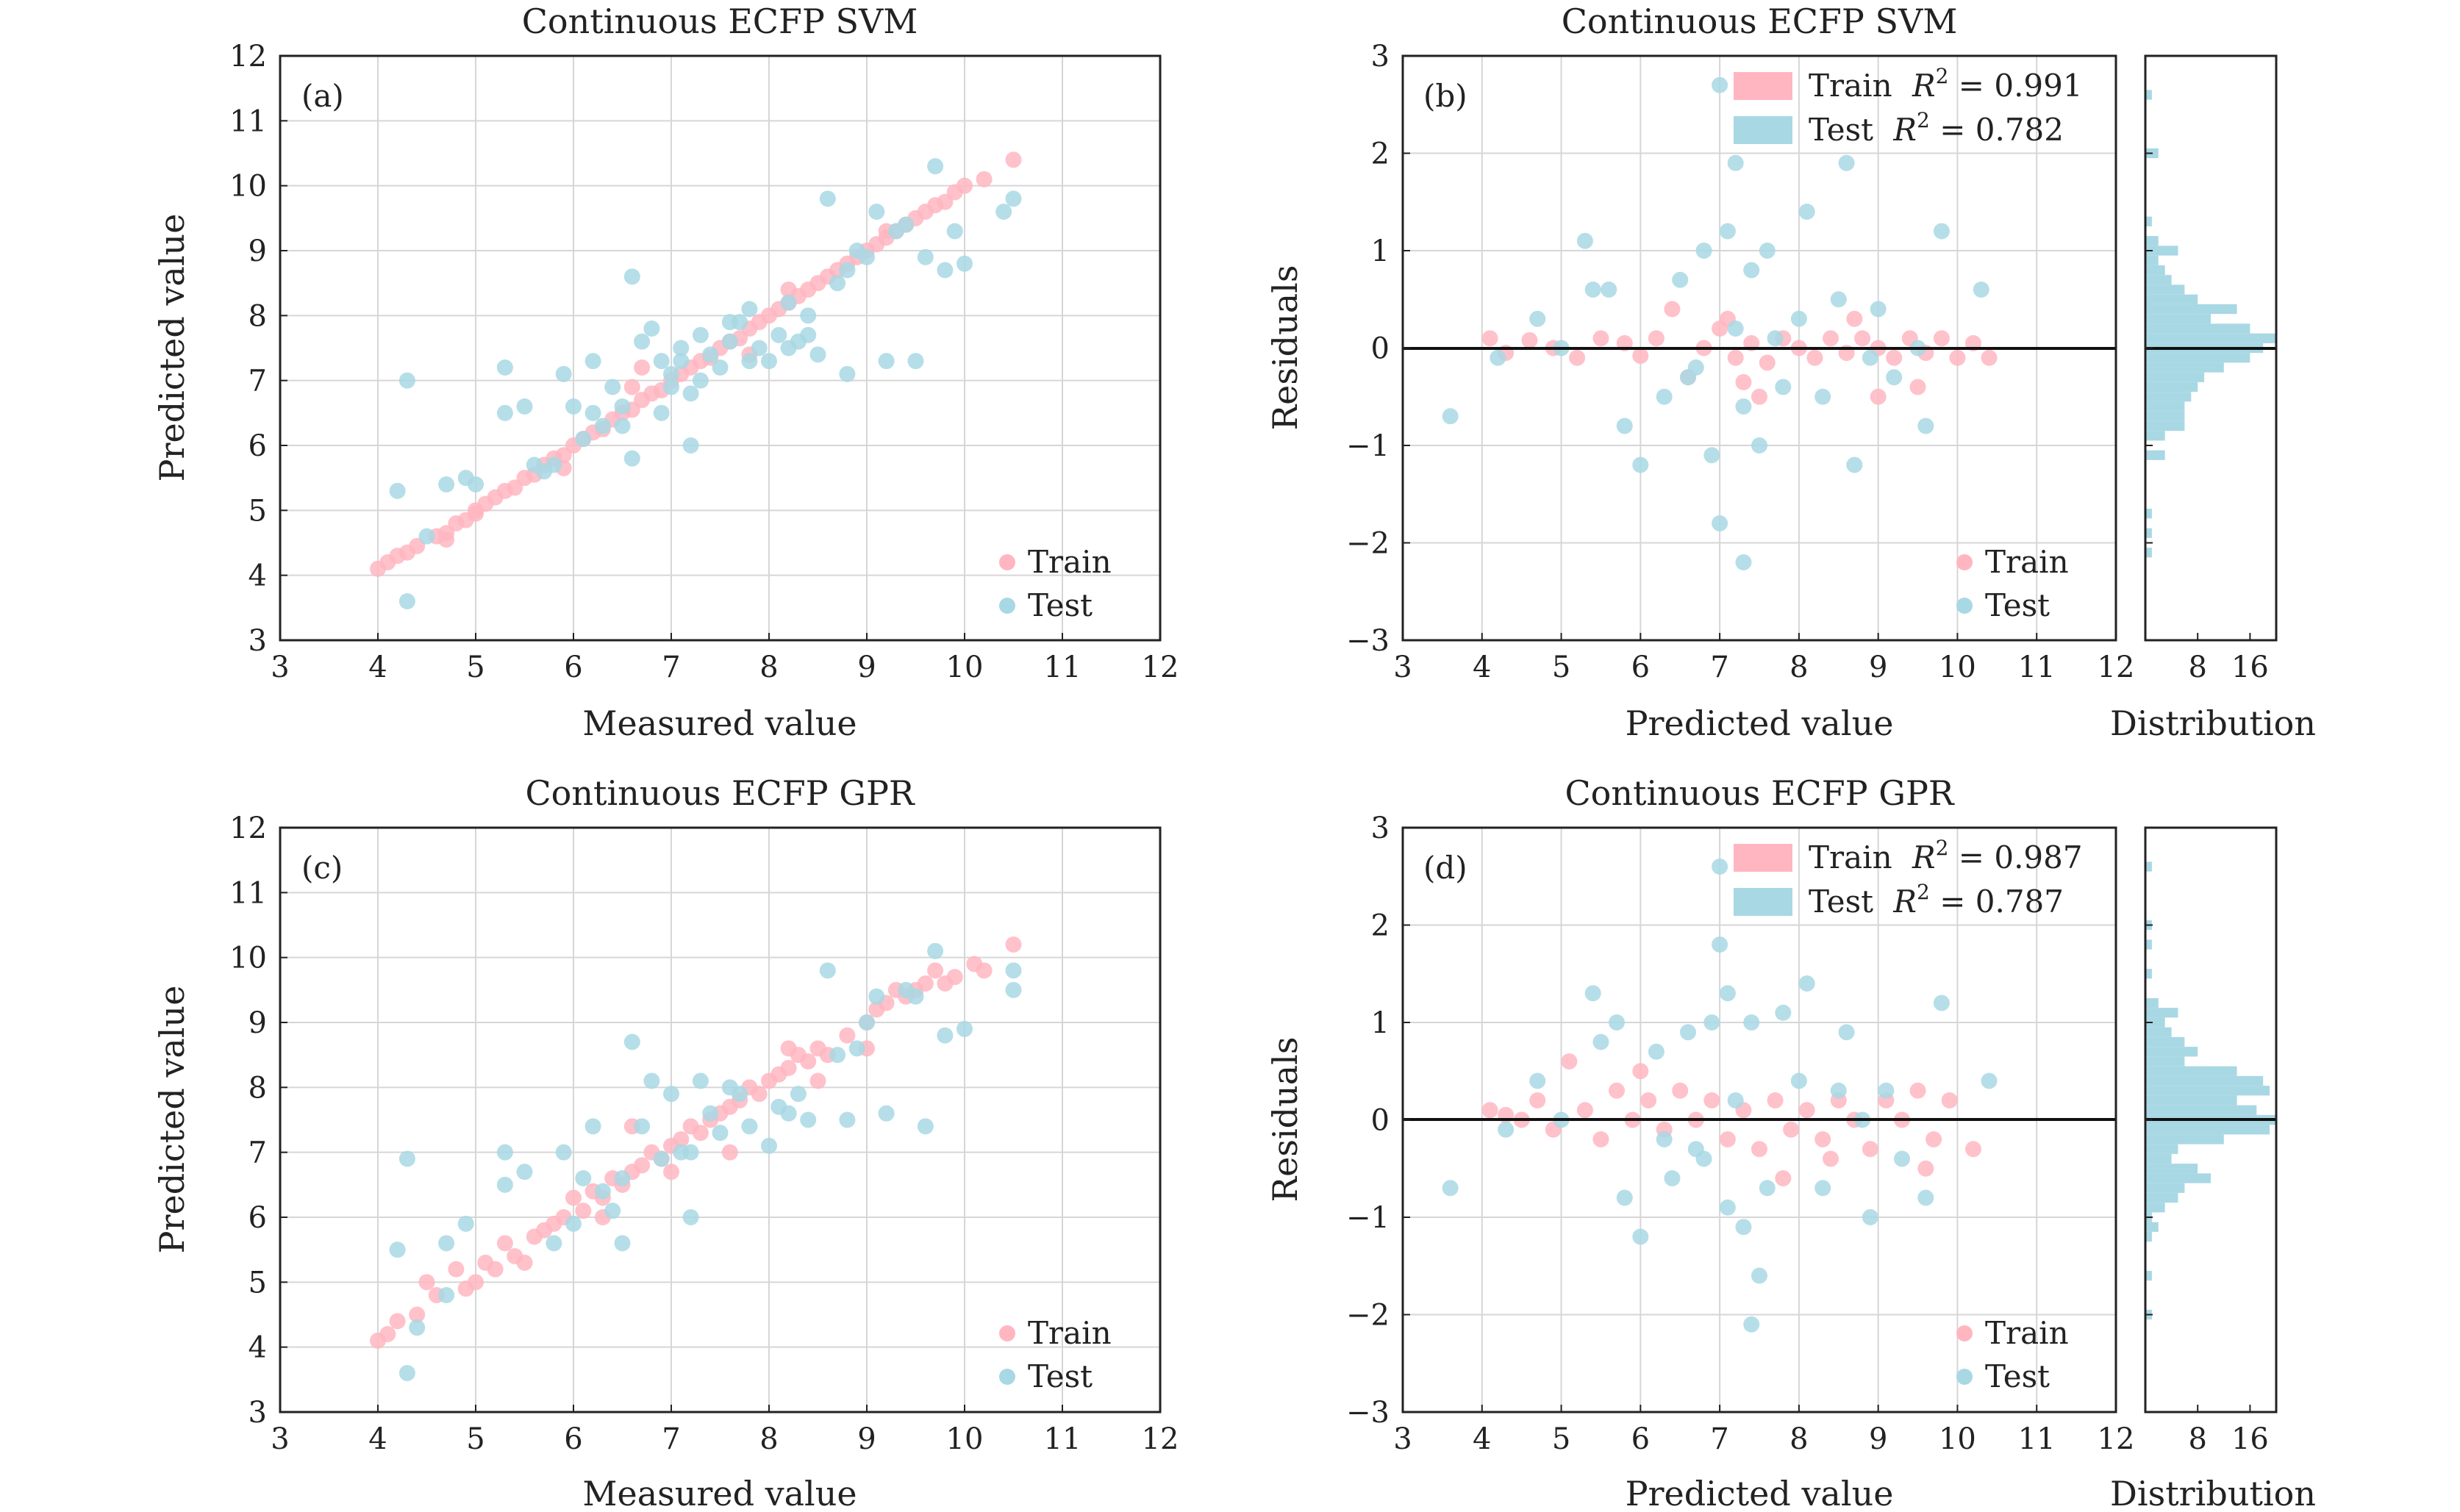 The height and width of the screenshot is (1512, 2460). What do you see at coordinates (1368, 1218) in the screenshot?
I see `panel-d-y-tick-label: −1` at bounding box center [1368, 1218].